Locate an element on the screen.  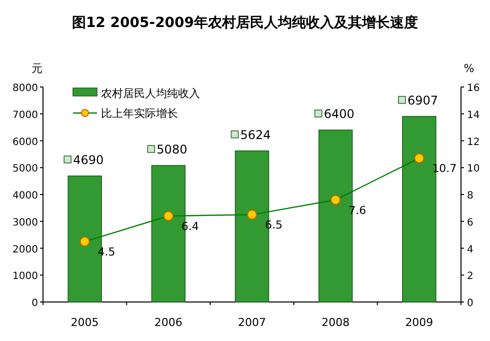
y-tick-label: 4000 is located at coordinates (25, 196).